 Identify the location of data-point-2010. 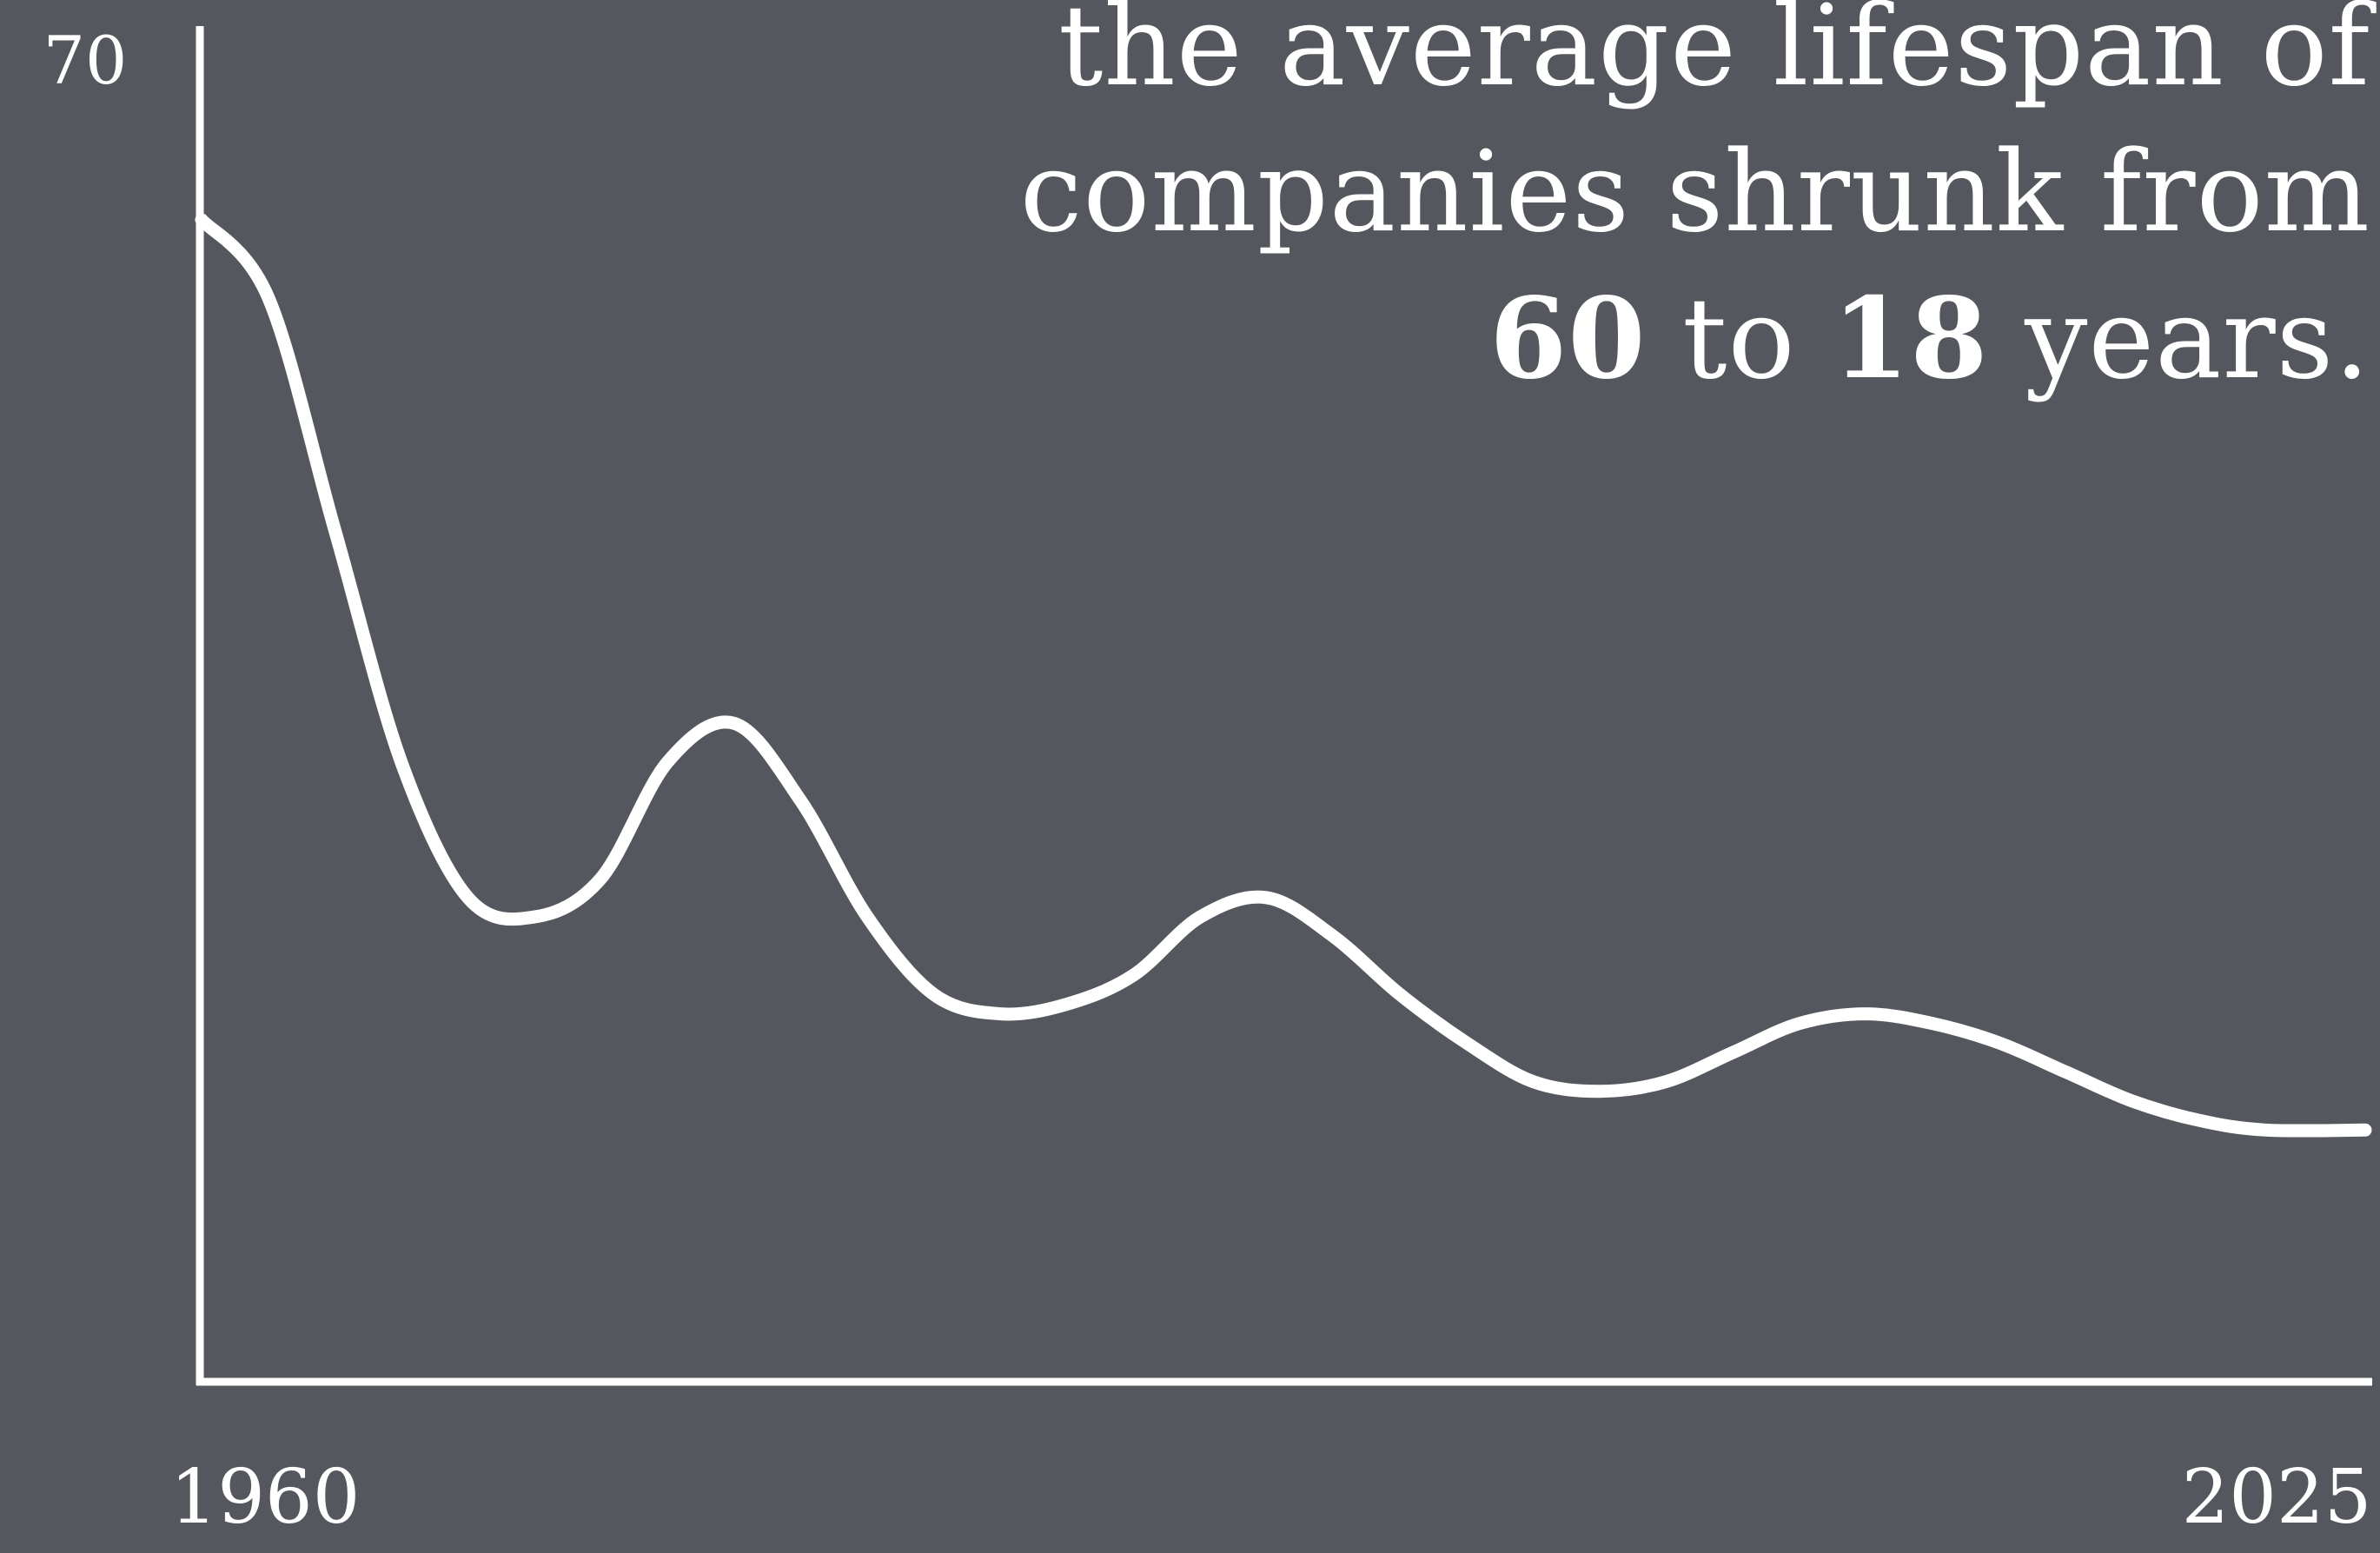
(1866, 1014).